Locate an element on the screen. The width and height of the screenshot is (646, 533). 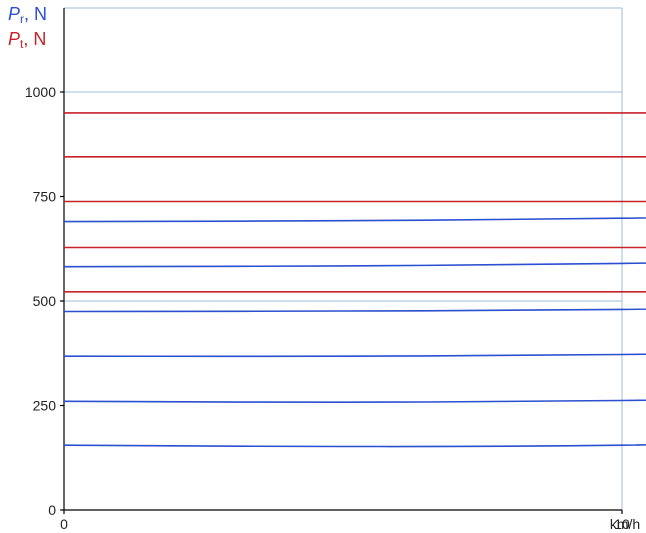
resistance-curve-r1 is located at coordinates (354, 446).